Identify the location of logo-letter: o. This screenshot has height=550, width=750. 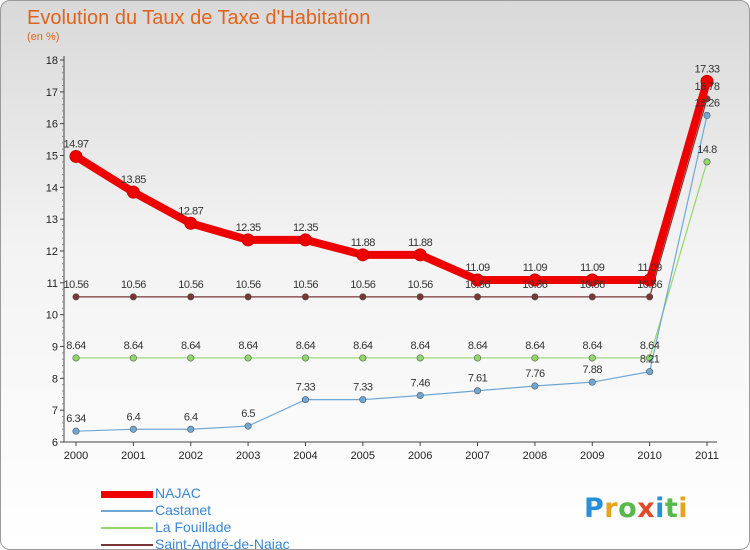
(628, 508).